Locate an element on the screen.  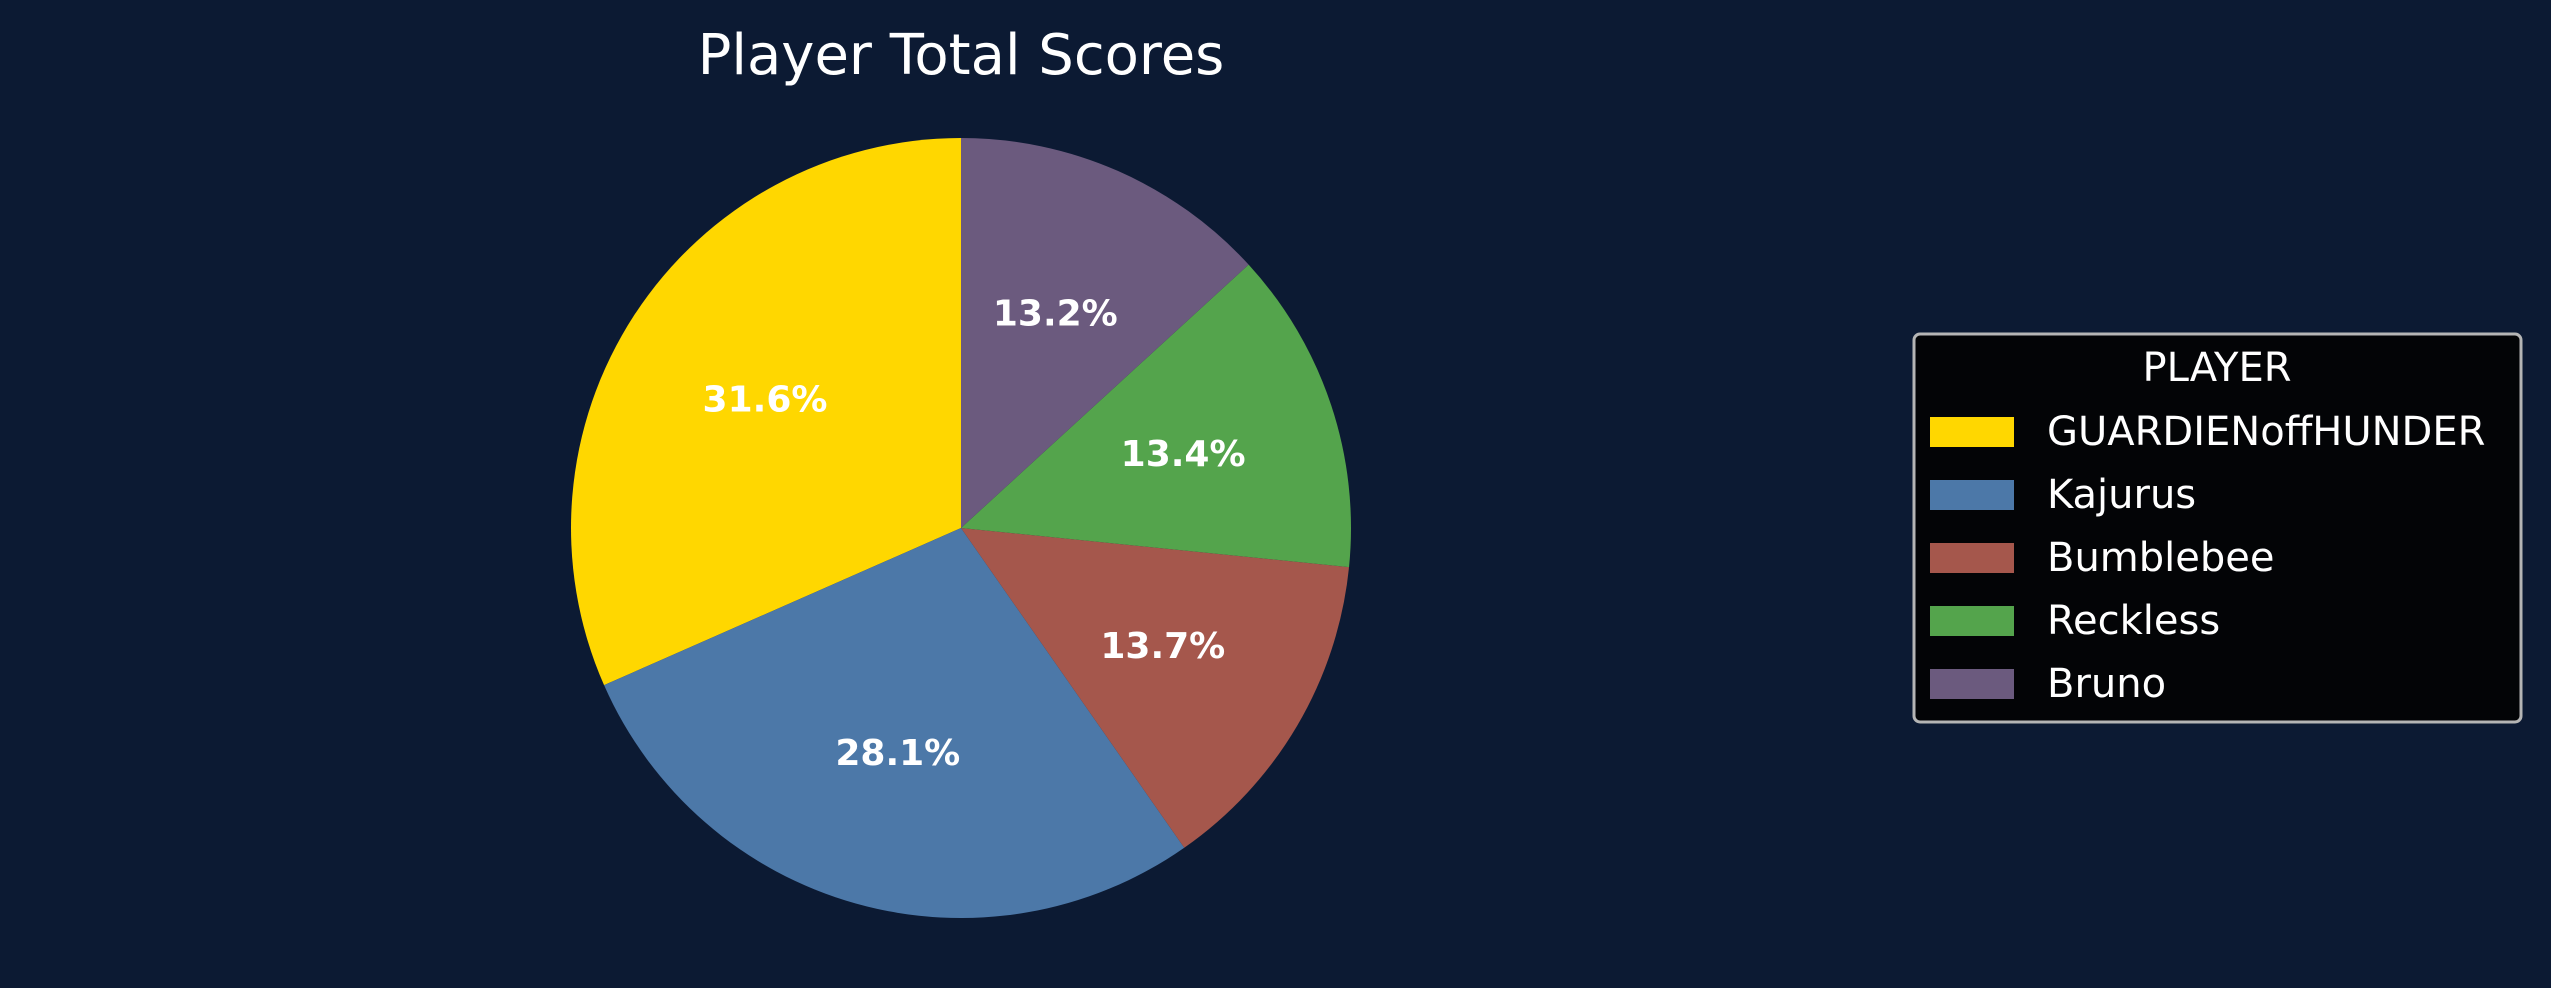
legend-label: GUARDIENoffHUNDER is located at coordinates (2266, 432).